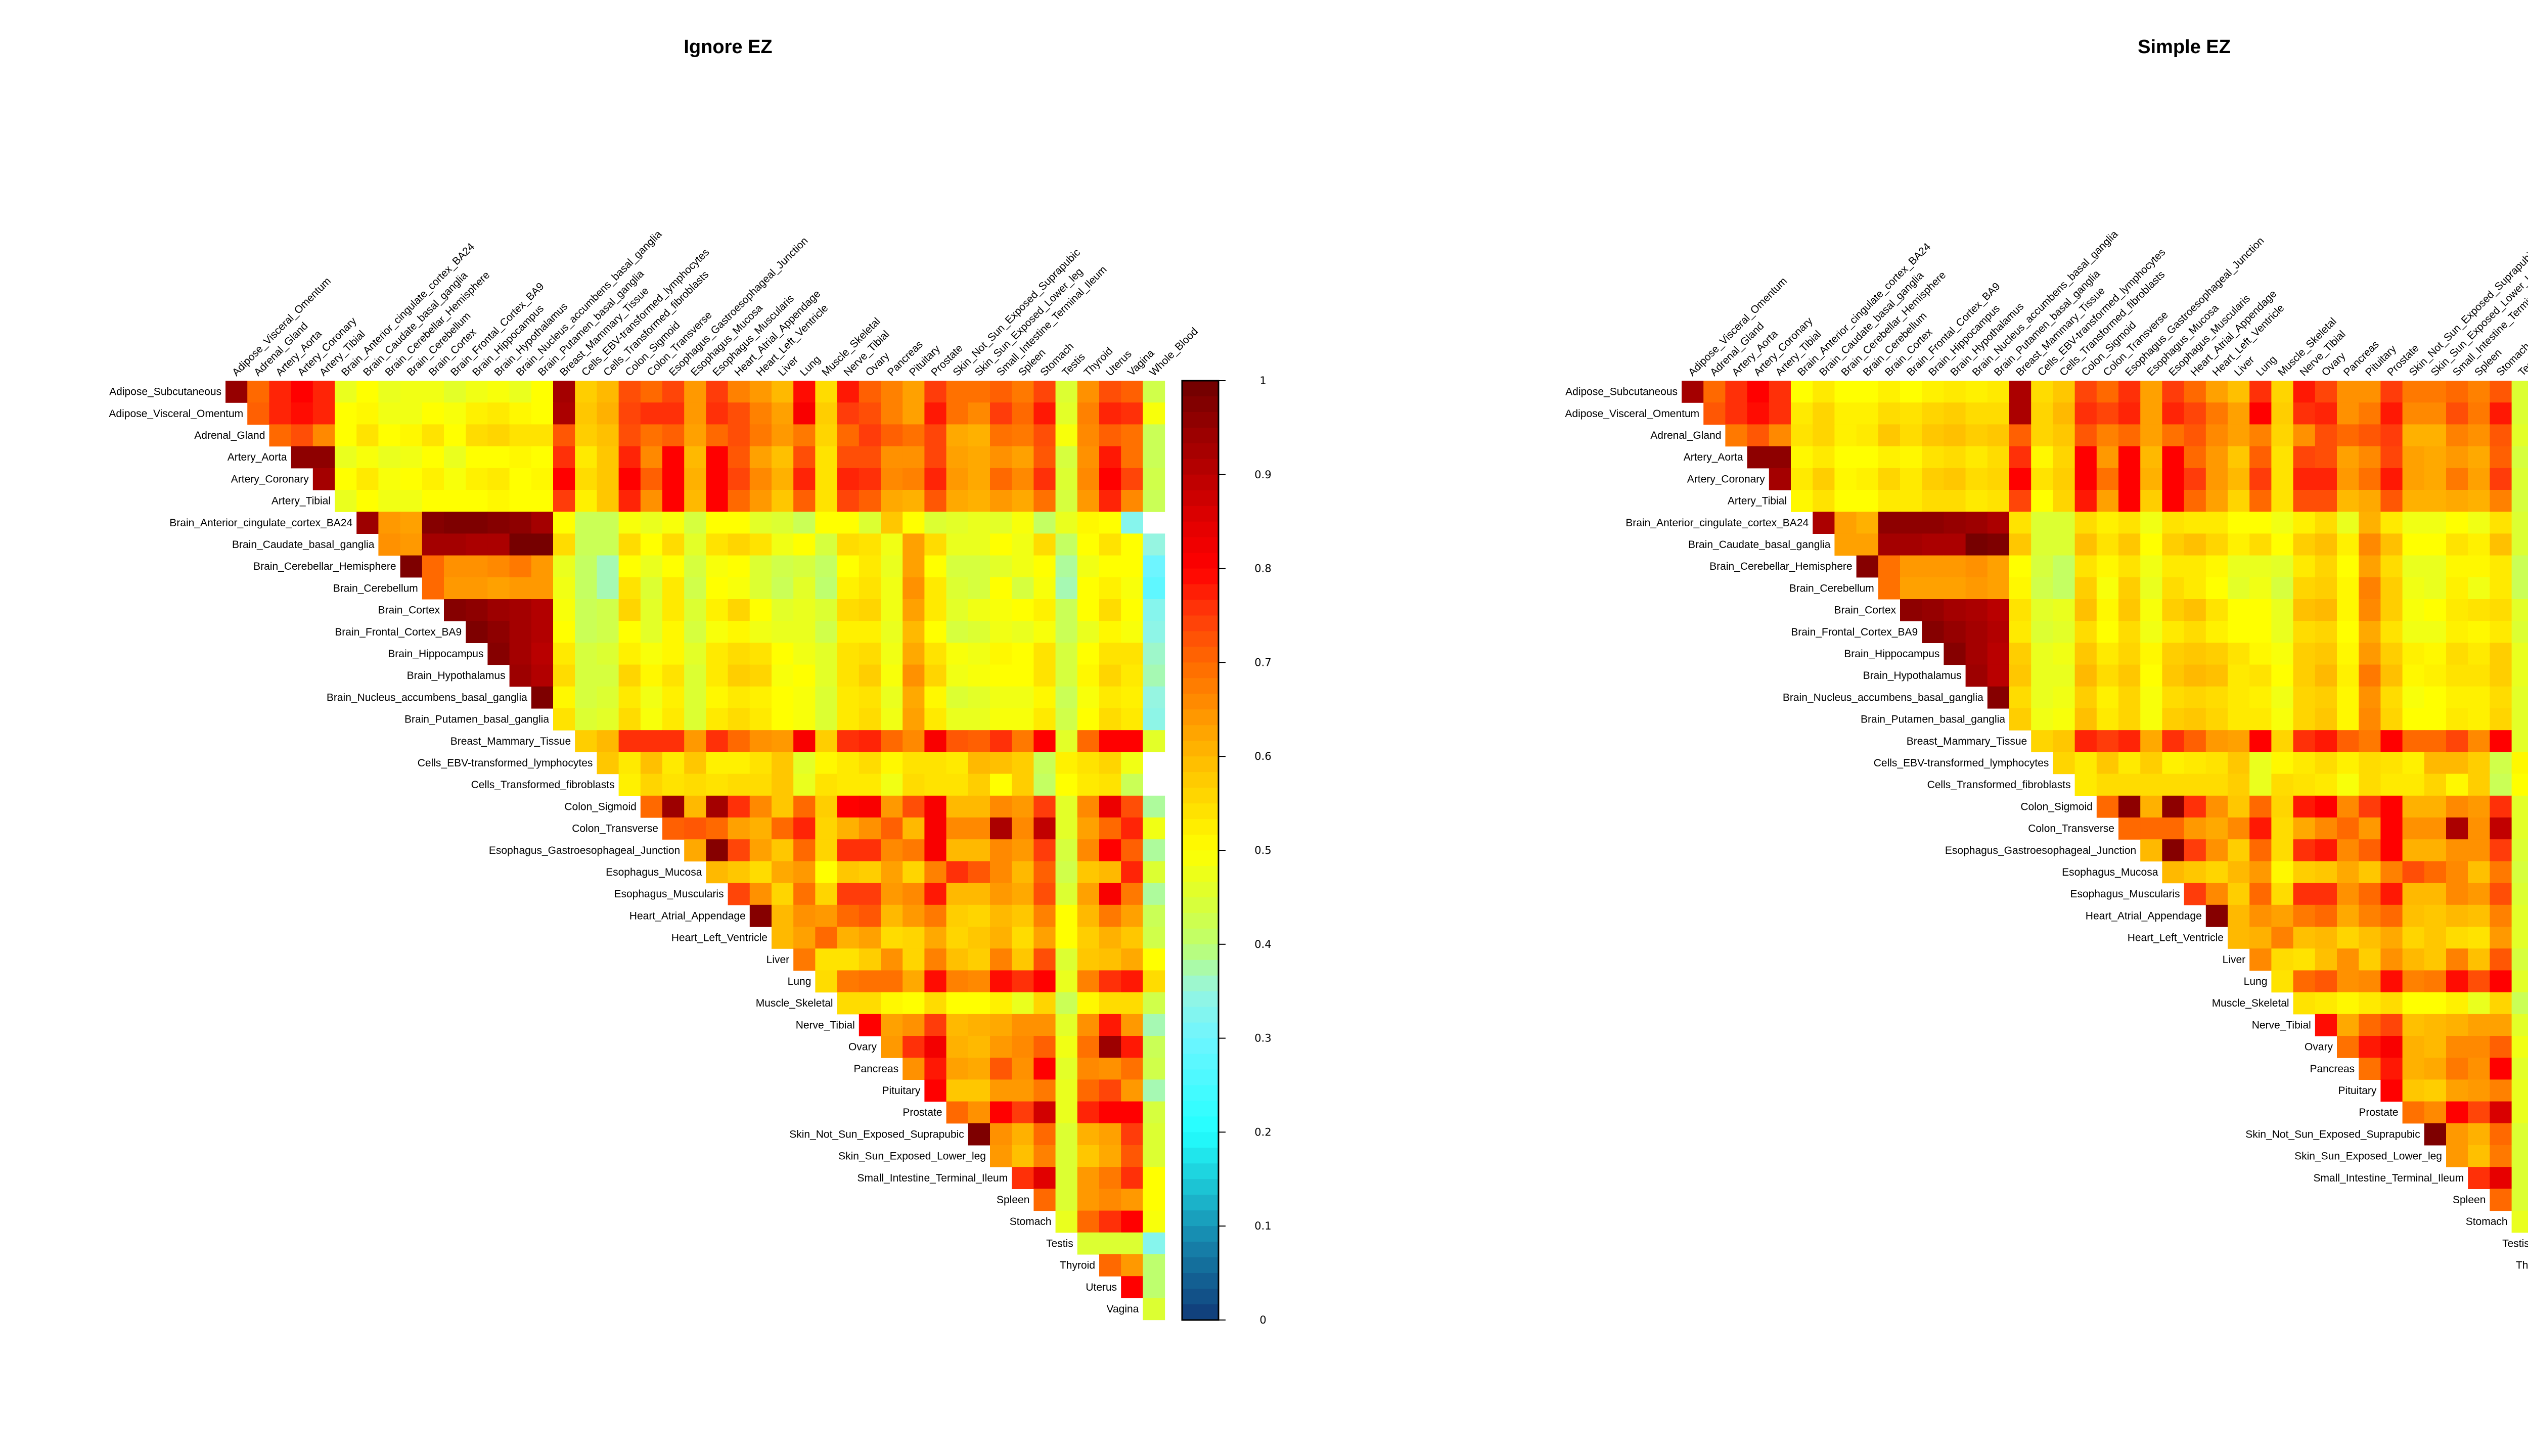 The width and height of the screenshot is (2528, 1456). What do you see at coordinates (1727, 479) in the screenshot?
I see `row-label: Artery_Coronary` at bounding box center [1727, 479].